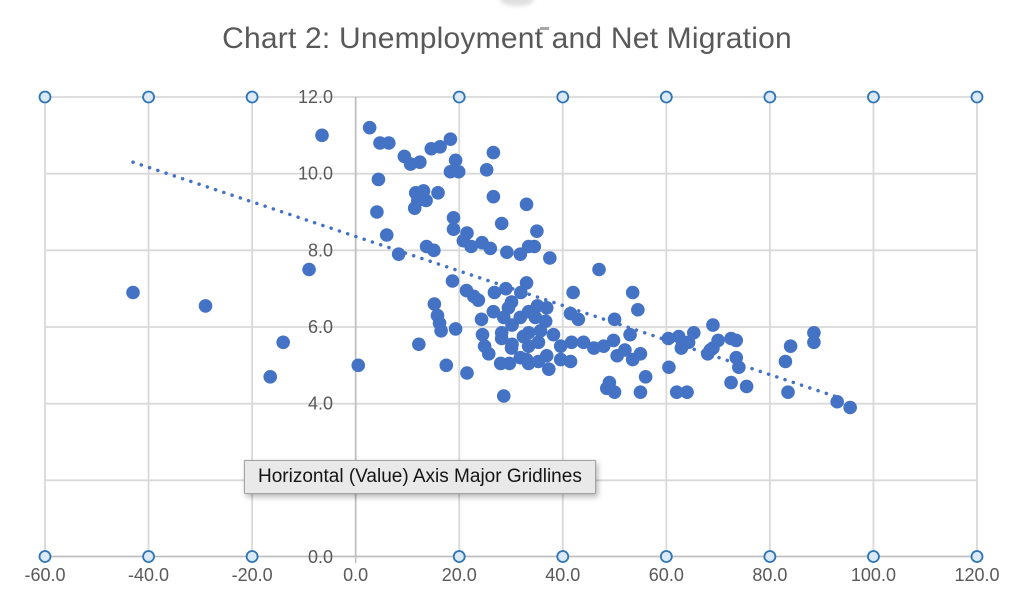 The width and height of the screenshot is (1018, 616). I want to click on x-axis-tick-label: 80.0, so click(769, 575).